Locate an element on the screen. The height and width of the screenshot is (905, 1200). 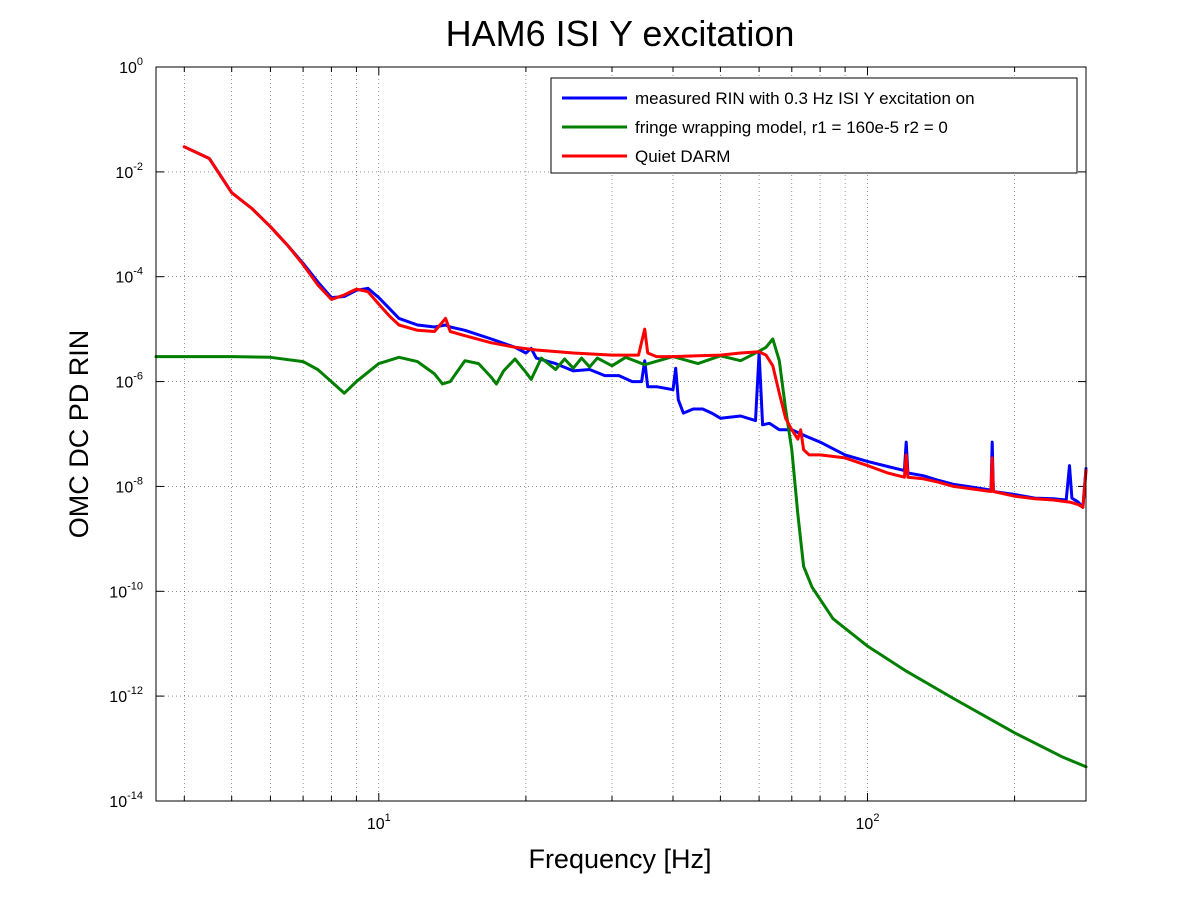
y-tick-label: 10⁻⁶ is located at coordinates (129, 381).